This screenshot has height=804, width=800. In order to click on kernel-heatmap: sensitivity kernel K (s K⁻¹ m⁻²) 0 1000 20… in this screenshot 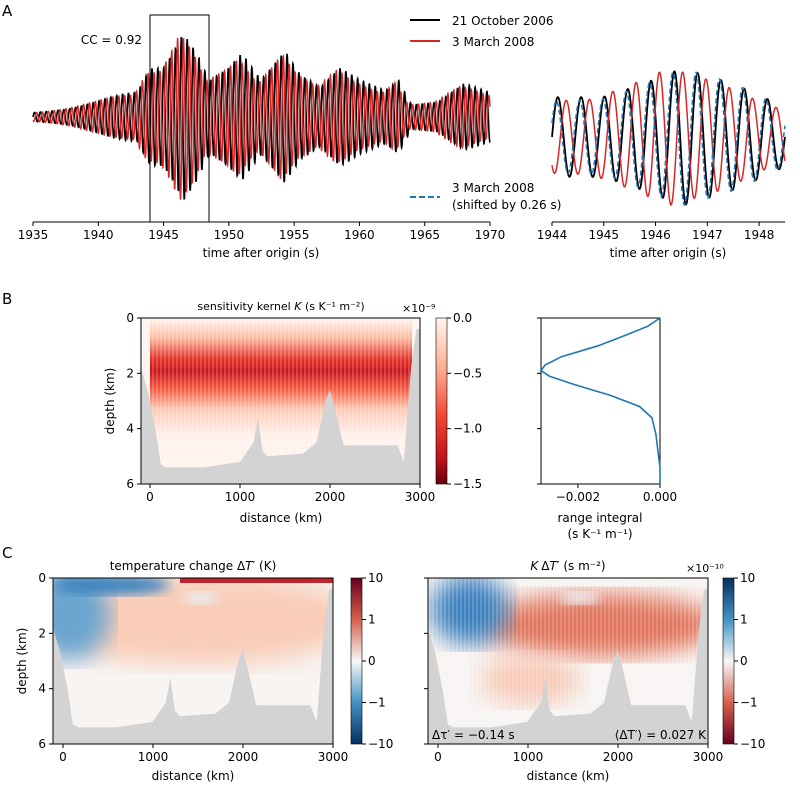, I will do `click(292, 412)`.